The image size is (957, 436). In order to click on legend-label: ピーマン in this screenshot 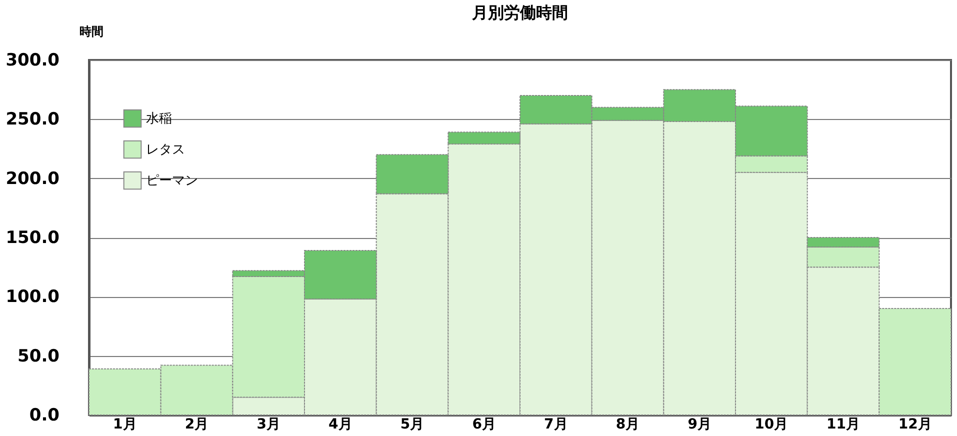, I will do `click(172, 181)`.